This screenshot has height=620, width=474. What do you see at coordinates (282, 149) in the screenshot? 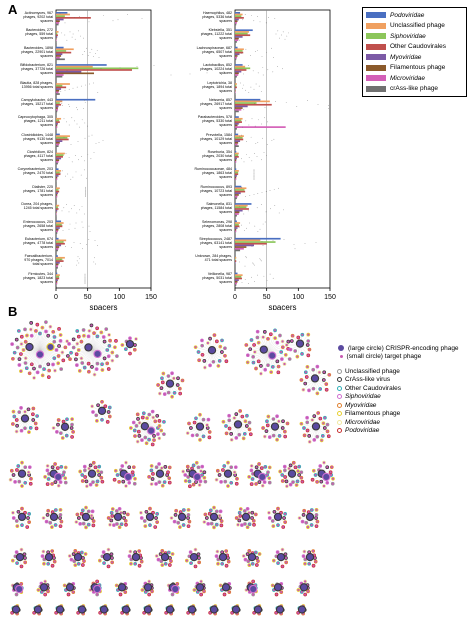
I see `plot-frame` at bounding box center [282, 149].